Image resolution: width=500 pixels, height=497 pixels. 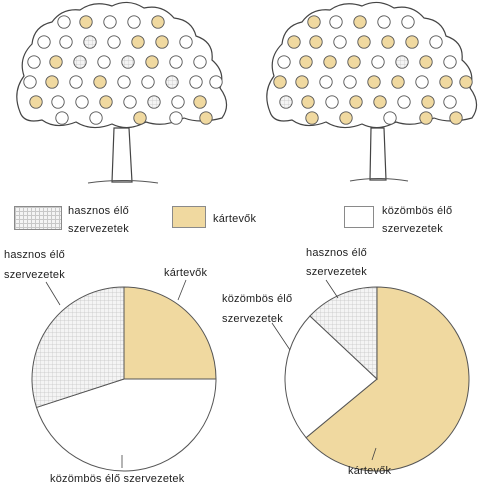 What do you see at coordinates (412, 229) in the screenshot?
I see `legend-label-neutral-2: szervezetek` at bounding box center [412, 229].